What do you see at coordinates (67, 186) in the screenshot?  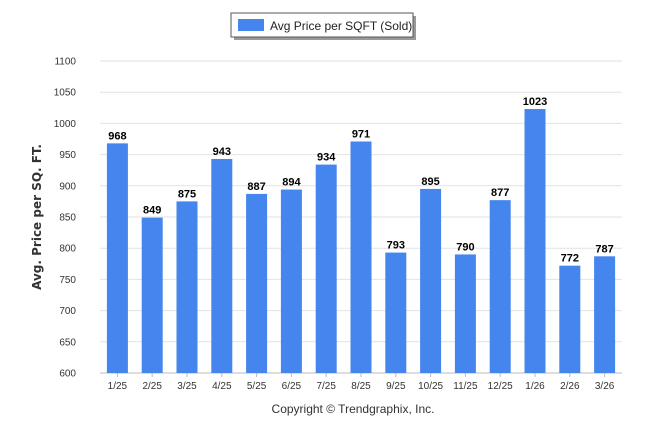 I see `y-tick-label: 900` at bounding box center [67, 186].